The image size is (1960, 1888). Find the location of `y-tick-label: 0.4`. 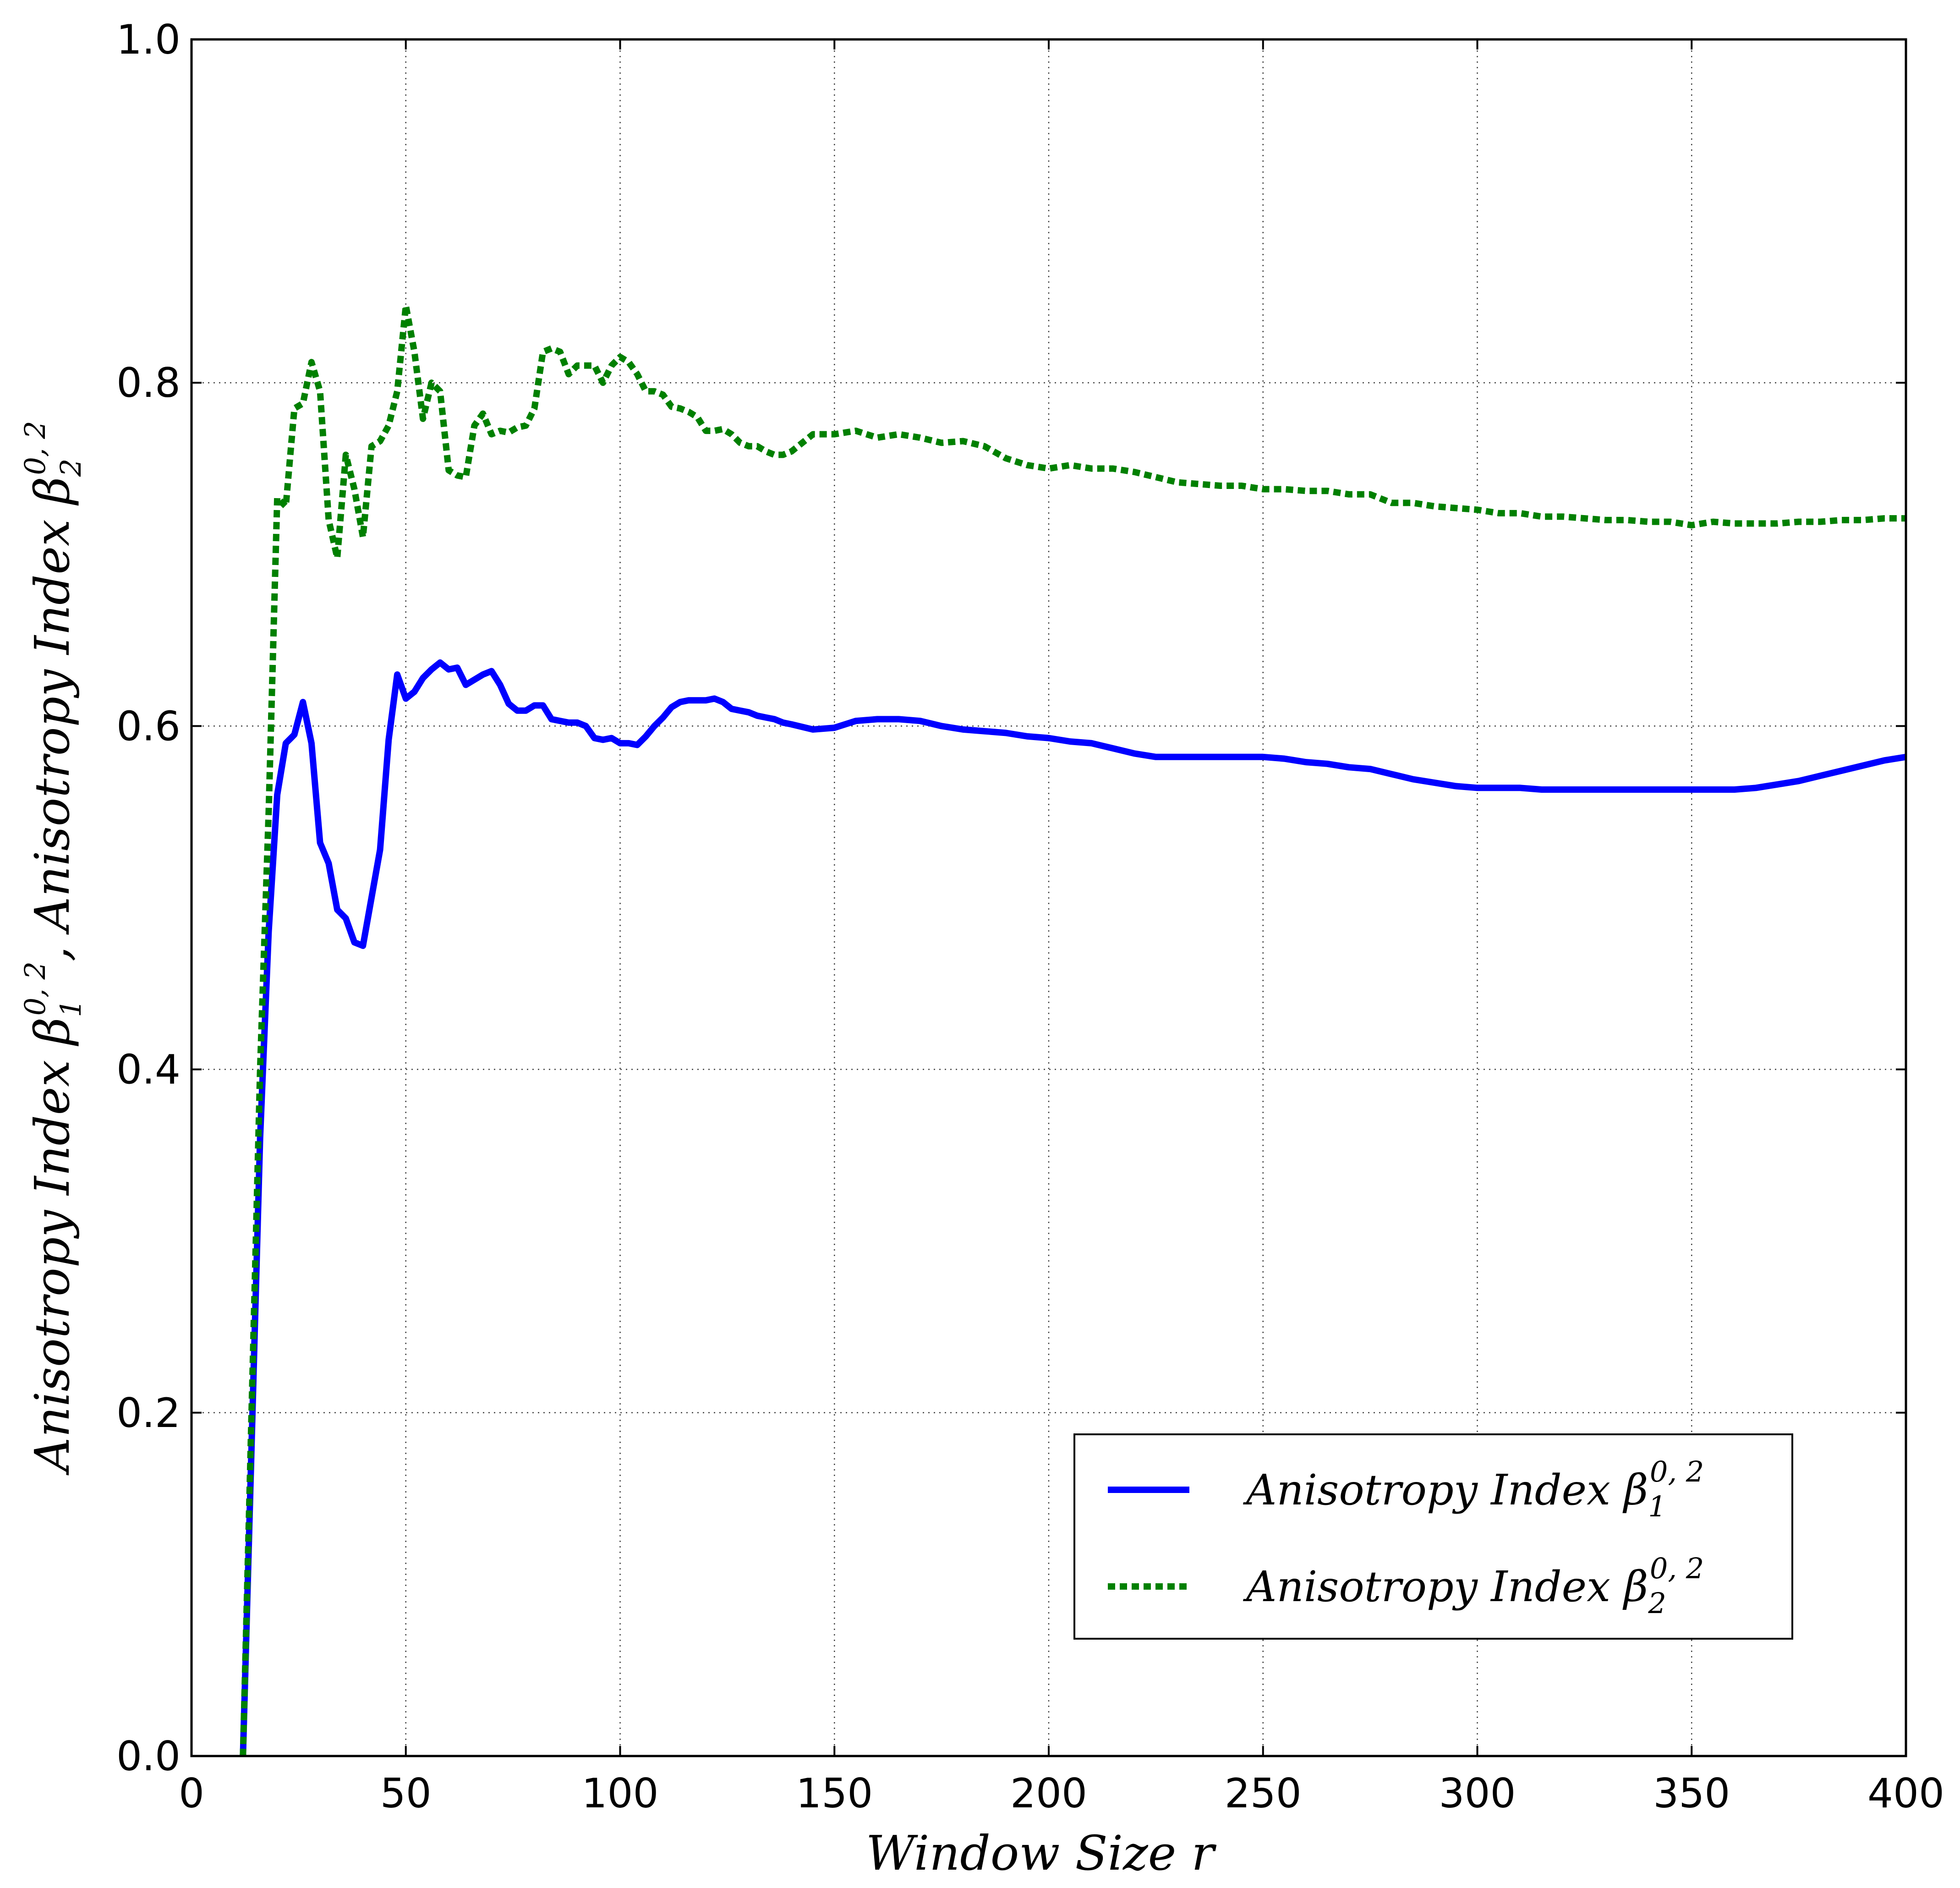

y-tick-label: 0.4 is located at coordinates (148, 1069).